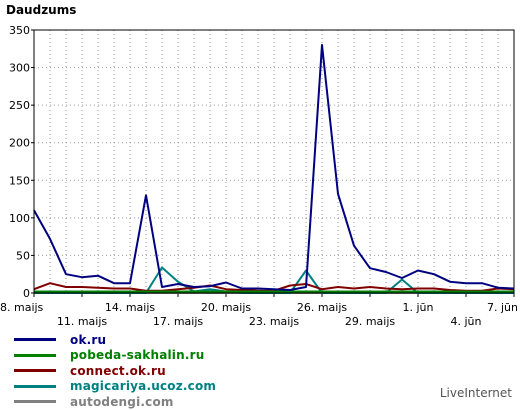  What do you see at coordinates (82, 321) in the screenshot?
I see `x-tick-label: 11. maijs` at bounding box center [82, 321].